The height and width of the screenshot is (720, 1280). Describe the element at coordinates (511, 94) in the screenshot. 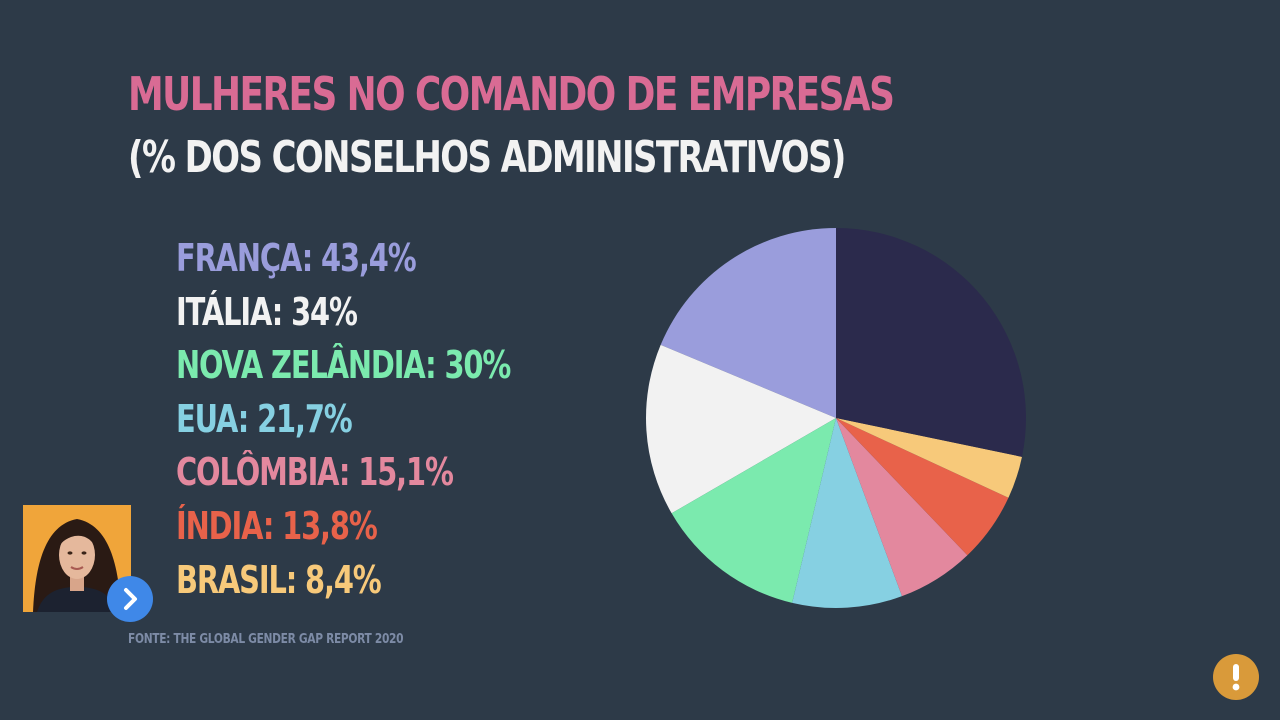

I see `chart-title: MULHERES NO COMANDO DE EMPRESAS` at that location.